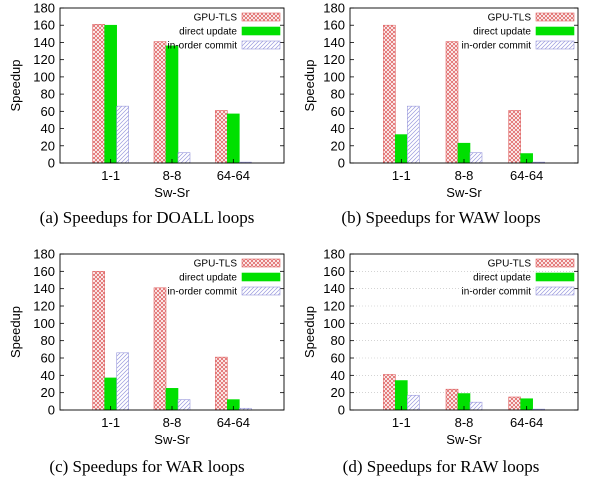 This screenshot has width=589, height=487. I want to click on waw-legend-swatch-direct-update, so click(555, 31).